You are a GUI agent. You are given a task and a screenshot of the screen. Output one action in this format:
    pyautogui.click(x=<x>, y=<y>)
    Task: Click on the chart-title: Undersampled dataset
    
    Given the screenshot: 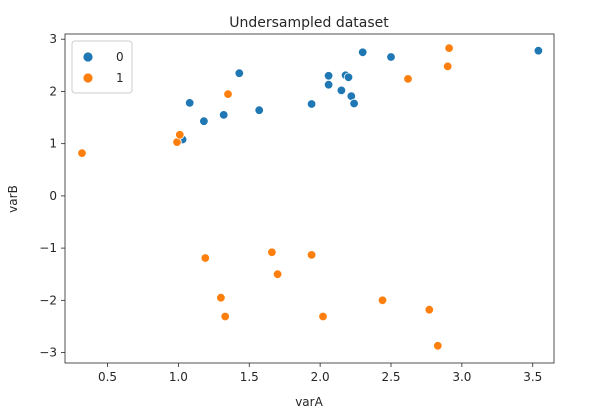 What is the action you would take?
    pyautogui.click(x=309, y=23)
    